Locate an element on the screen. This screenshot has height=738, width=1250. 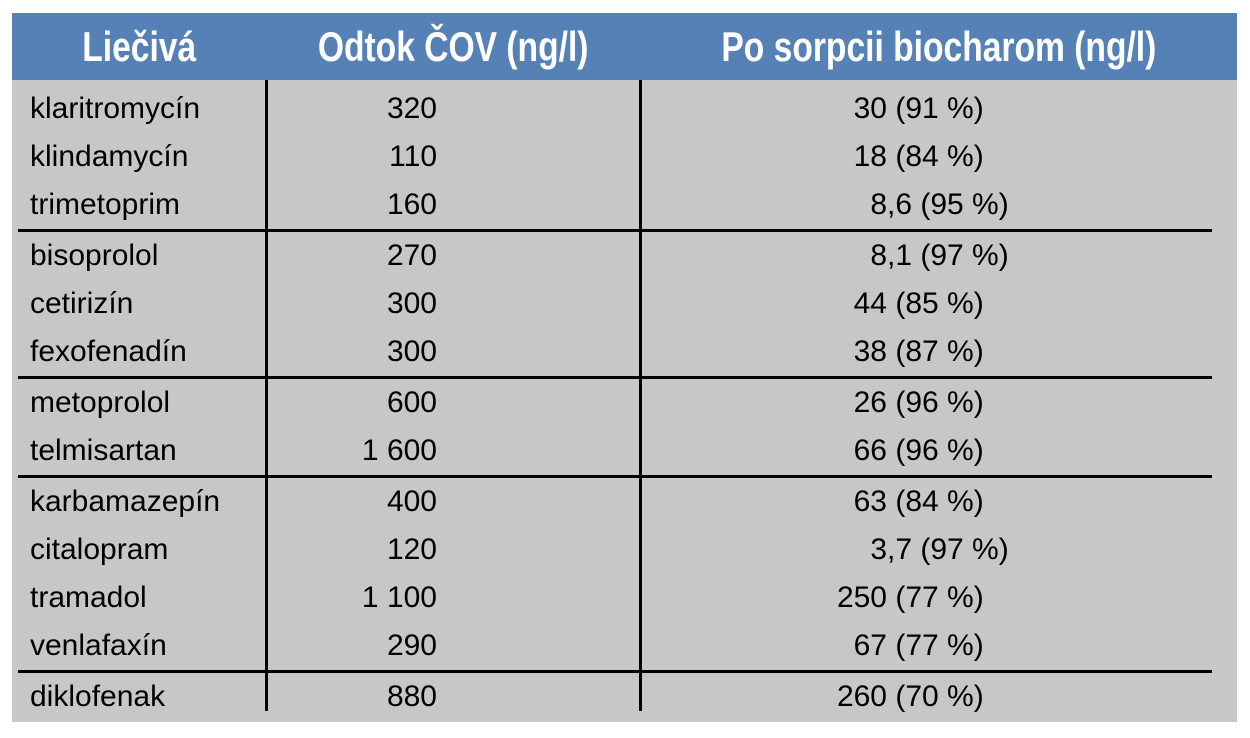
drug-name-cell: venlafaxín is located at coordinates (98, 645).